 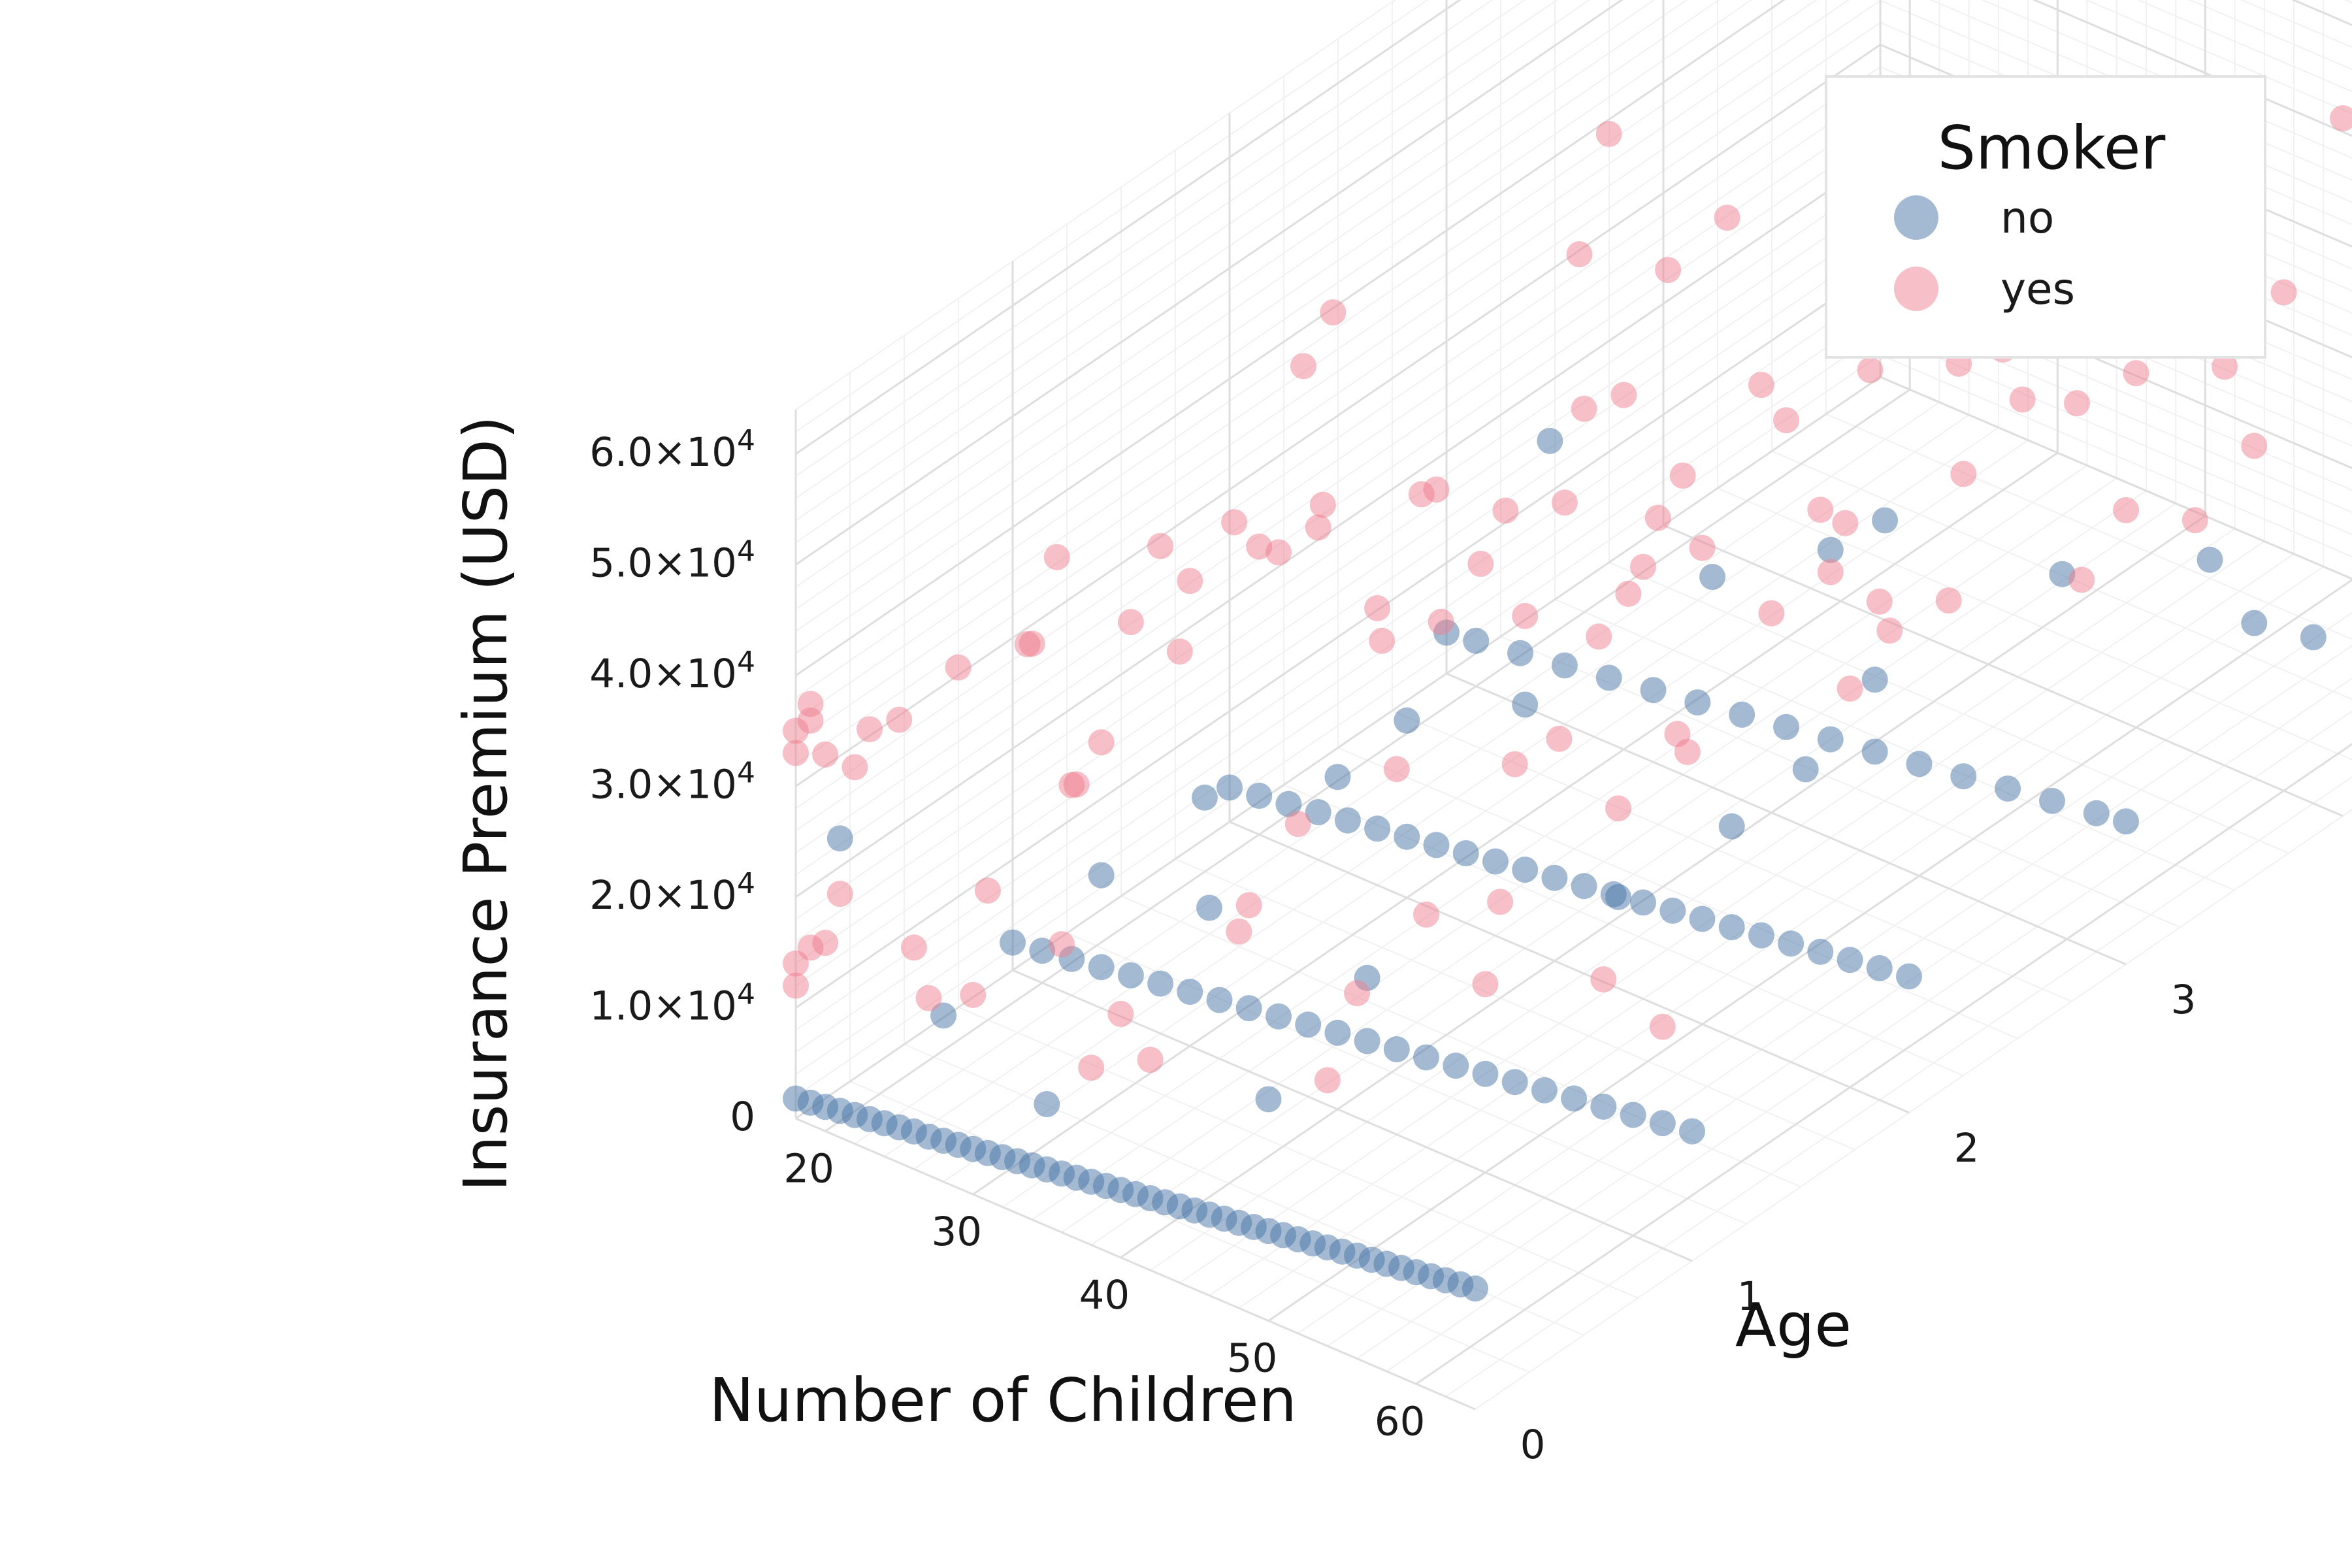 I want to click on x-tick-label: 40, so click(x=1104, y=1295).